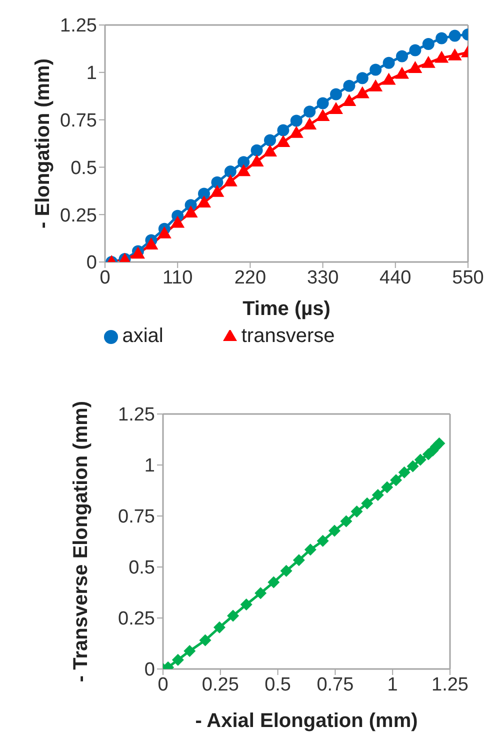 This screenshot has height=743, width=501. I want to click on x-tick-label: 440, so click(396, 277).